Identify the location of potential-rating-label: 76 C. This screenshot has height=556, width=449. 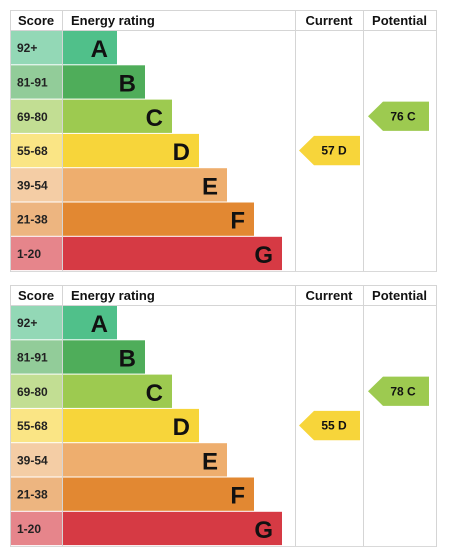
(403, 116).